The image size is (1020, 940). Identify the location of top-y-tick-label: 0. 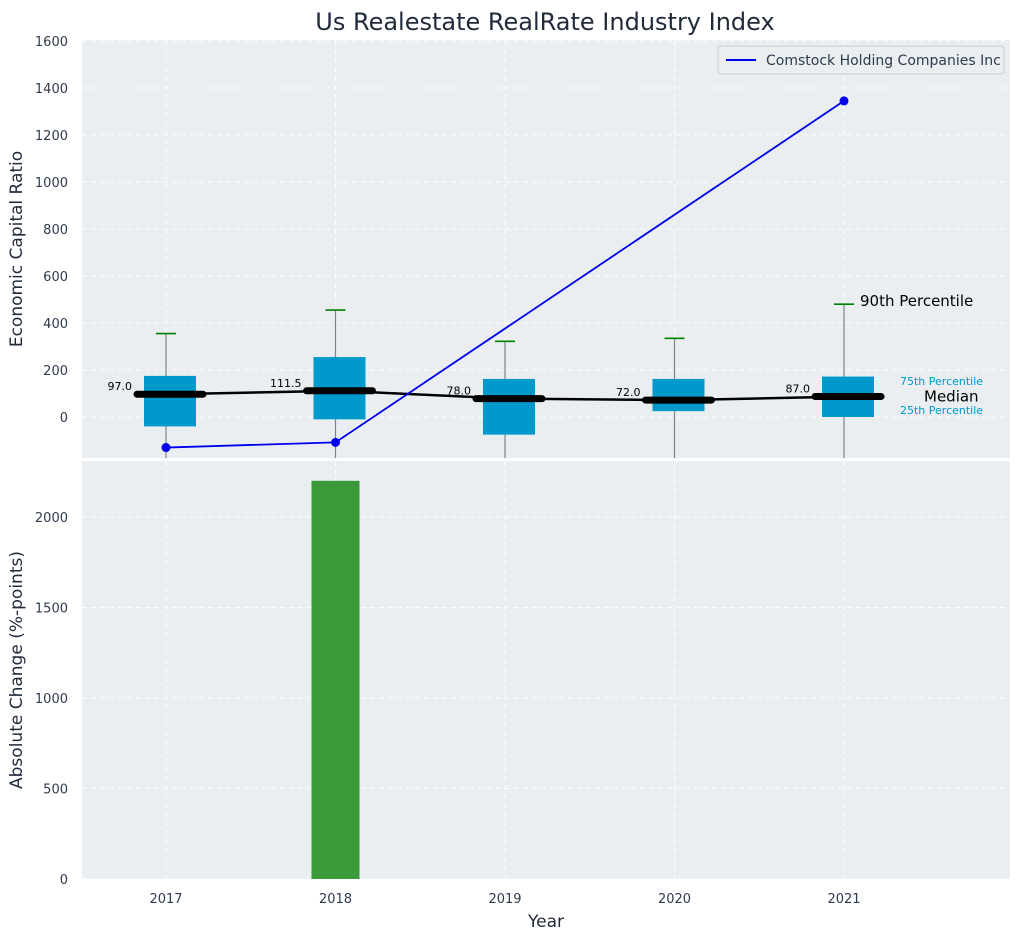
(64, 418).